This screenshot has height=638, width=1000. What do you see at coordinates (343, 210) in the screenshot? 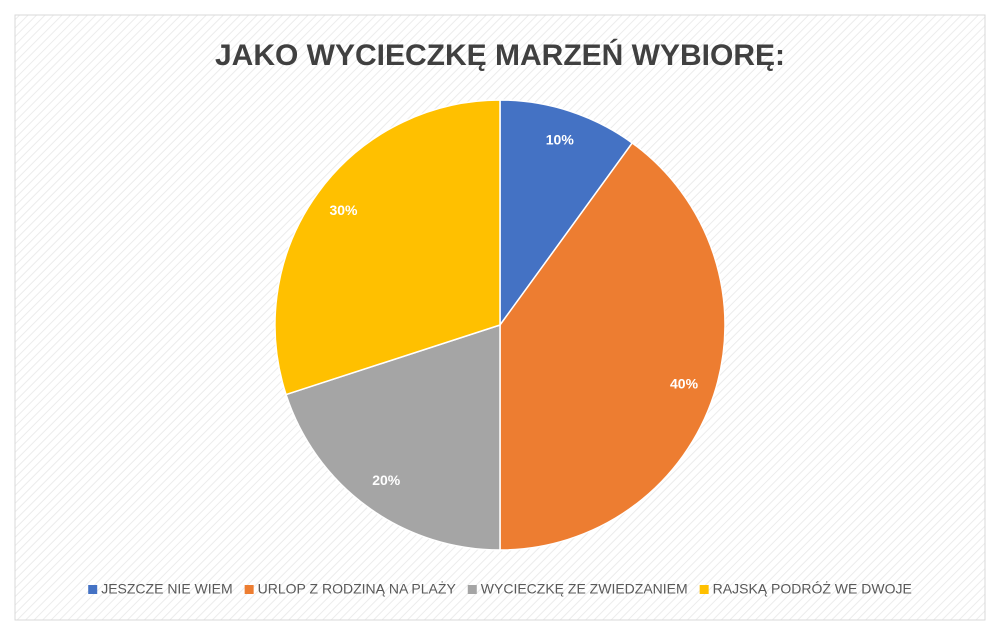
I see `data-label: 30%` at bounding box center [343, 210].